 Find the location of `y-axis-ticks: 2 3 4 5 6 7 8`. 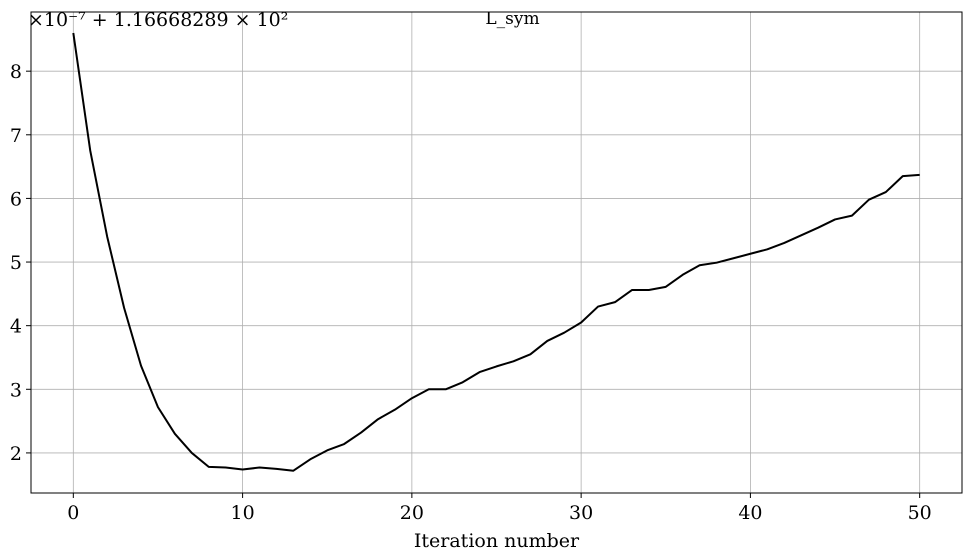

y-axis-ticks: 2 3 4 5 6 7 8 is located at coordinates (20, 263).